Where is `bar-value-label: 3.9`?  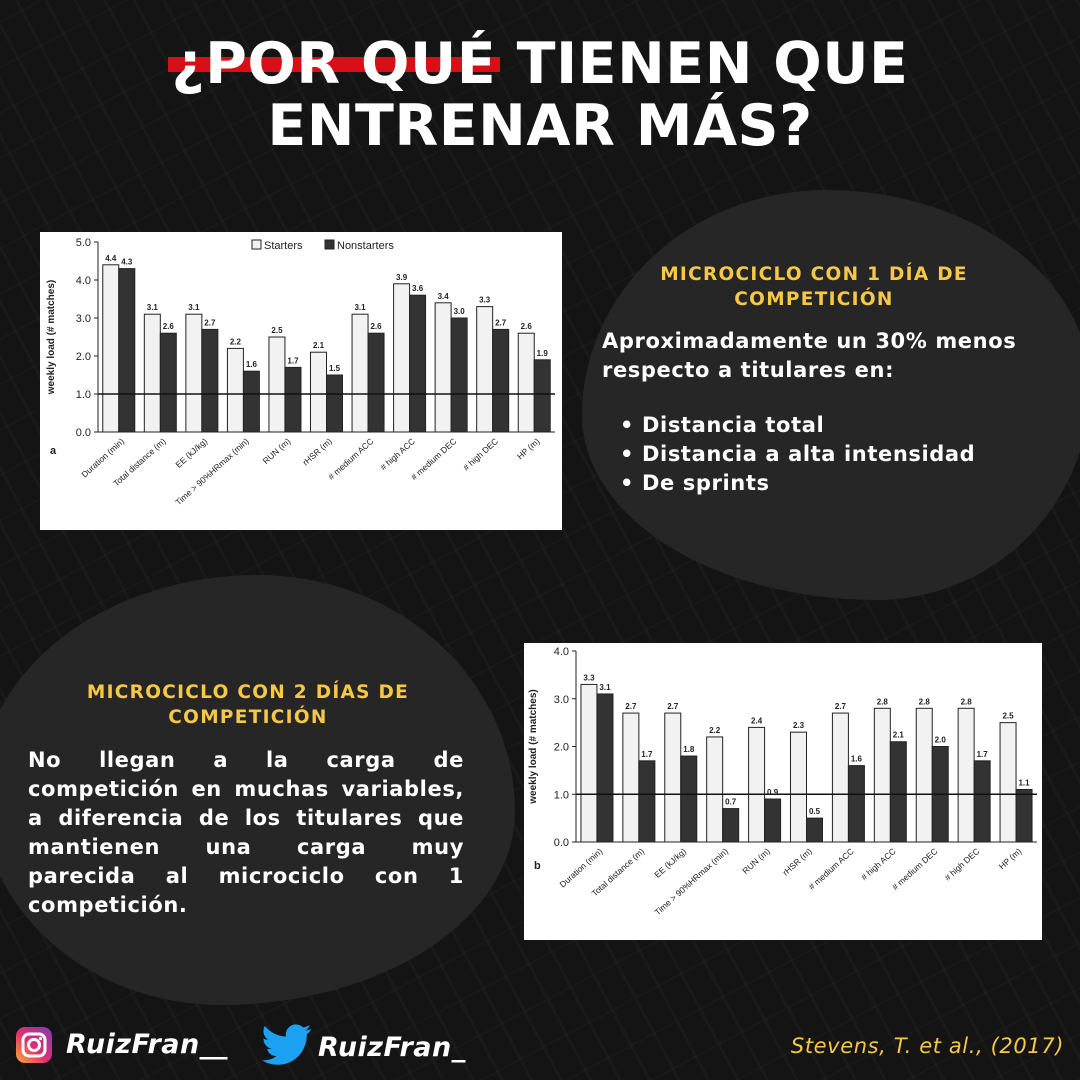
bar-value-label: 3.9 is located at coordinates (402, 277).